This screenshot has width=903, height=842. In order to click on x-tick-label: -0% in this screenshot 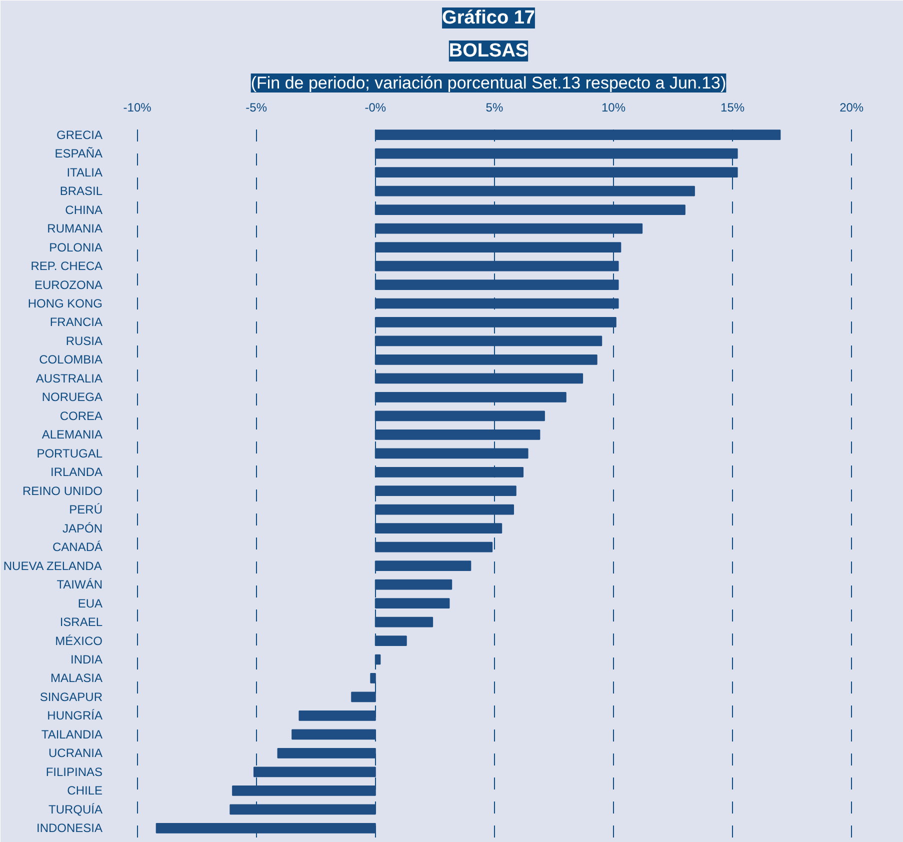, I will do `click(375, 107)`.